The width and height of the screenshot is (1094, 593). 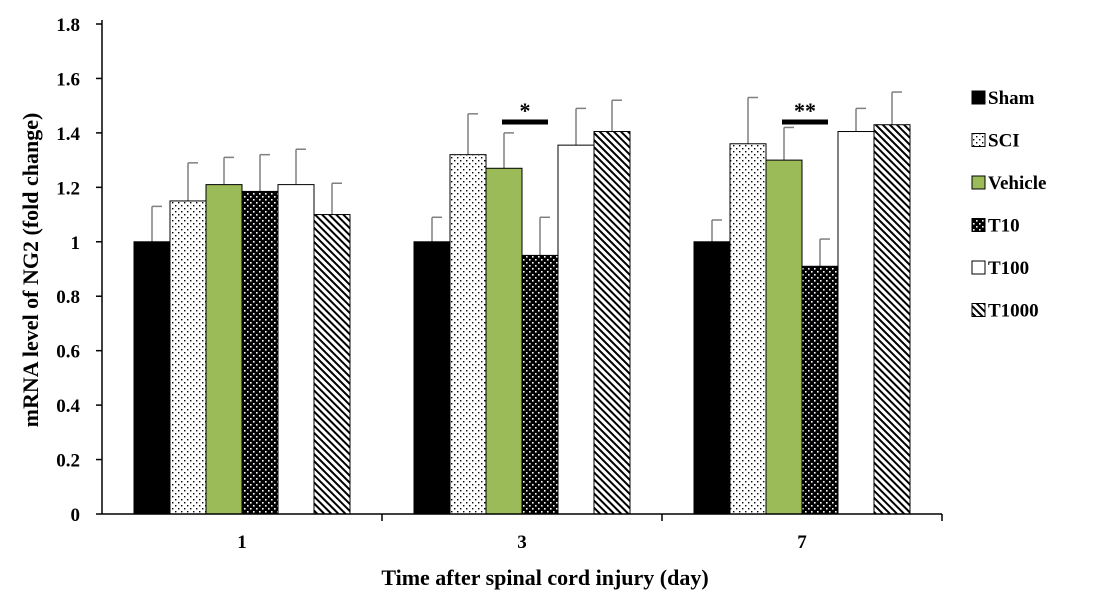 What do you see at coordinates (68, 79) in the screenshot?
I see `y-tick-label: 1.6` at bounding box center [68, 79].